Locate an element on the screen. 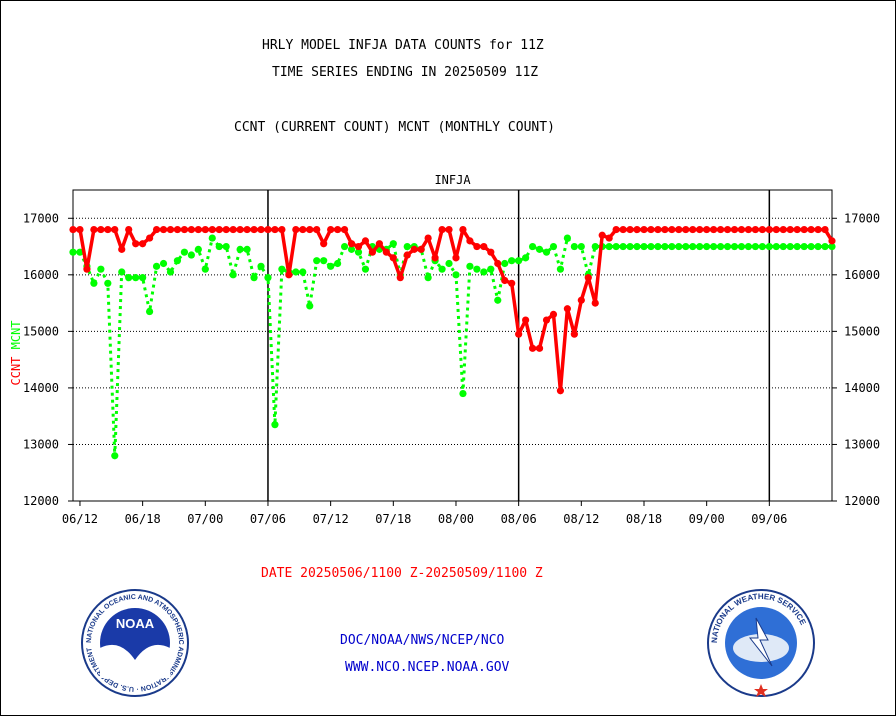 The image size is (896, 716). y-tick-label-right: 12000 is located at coordinates (862, 501).